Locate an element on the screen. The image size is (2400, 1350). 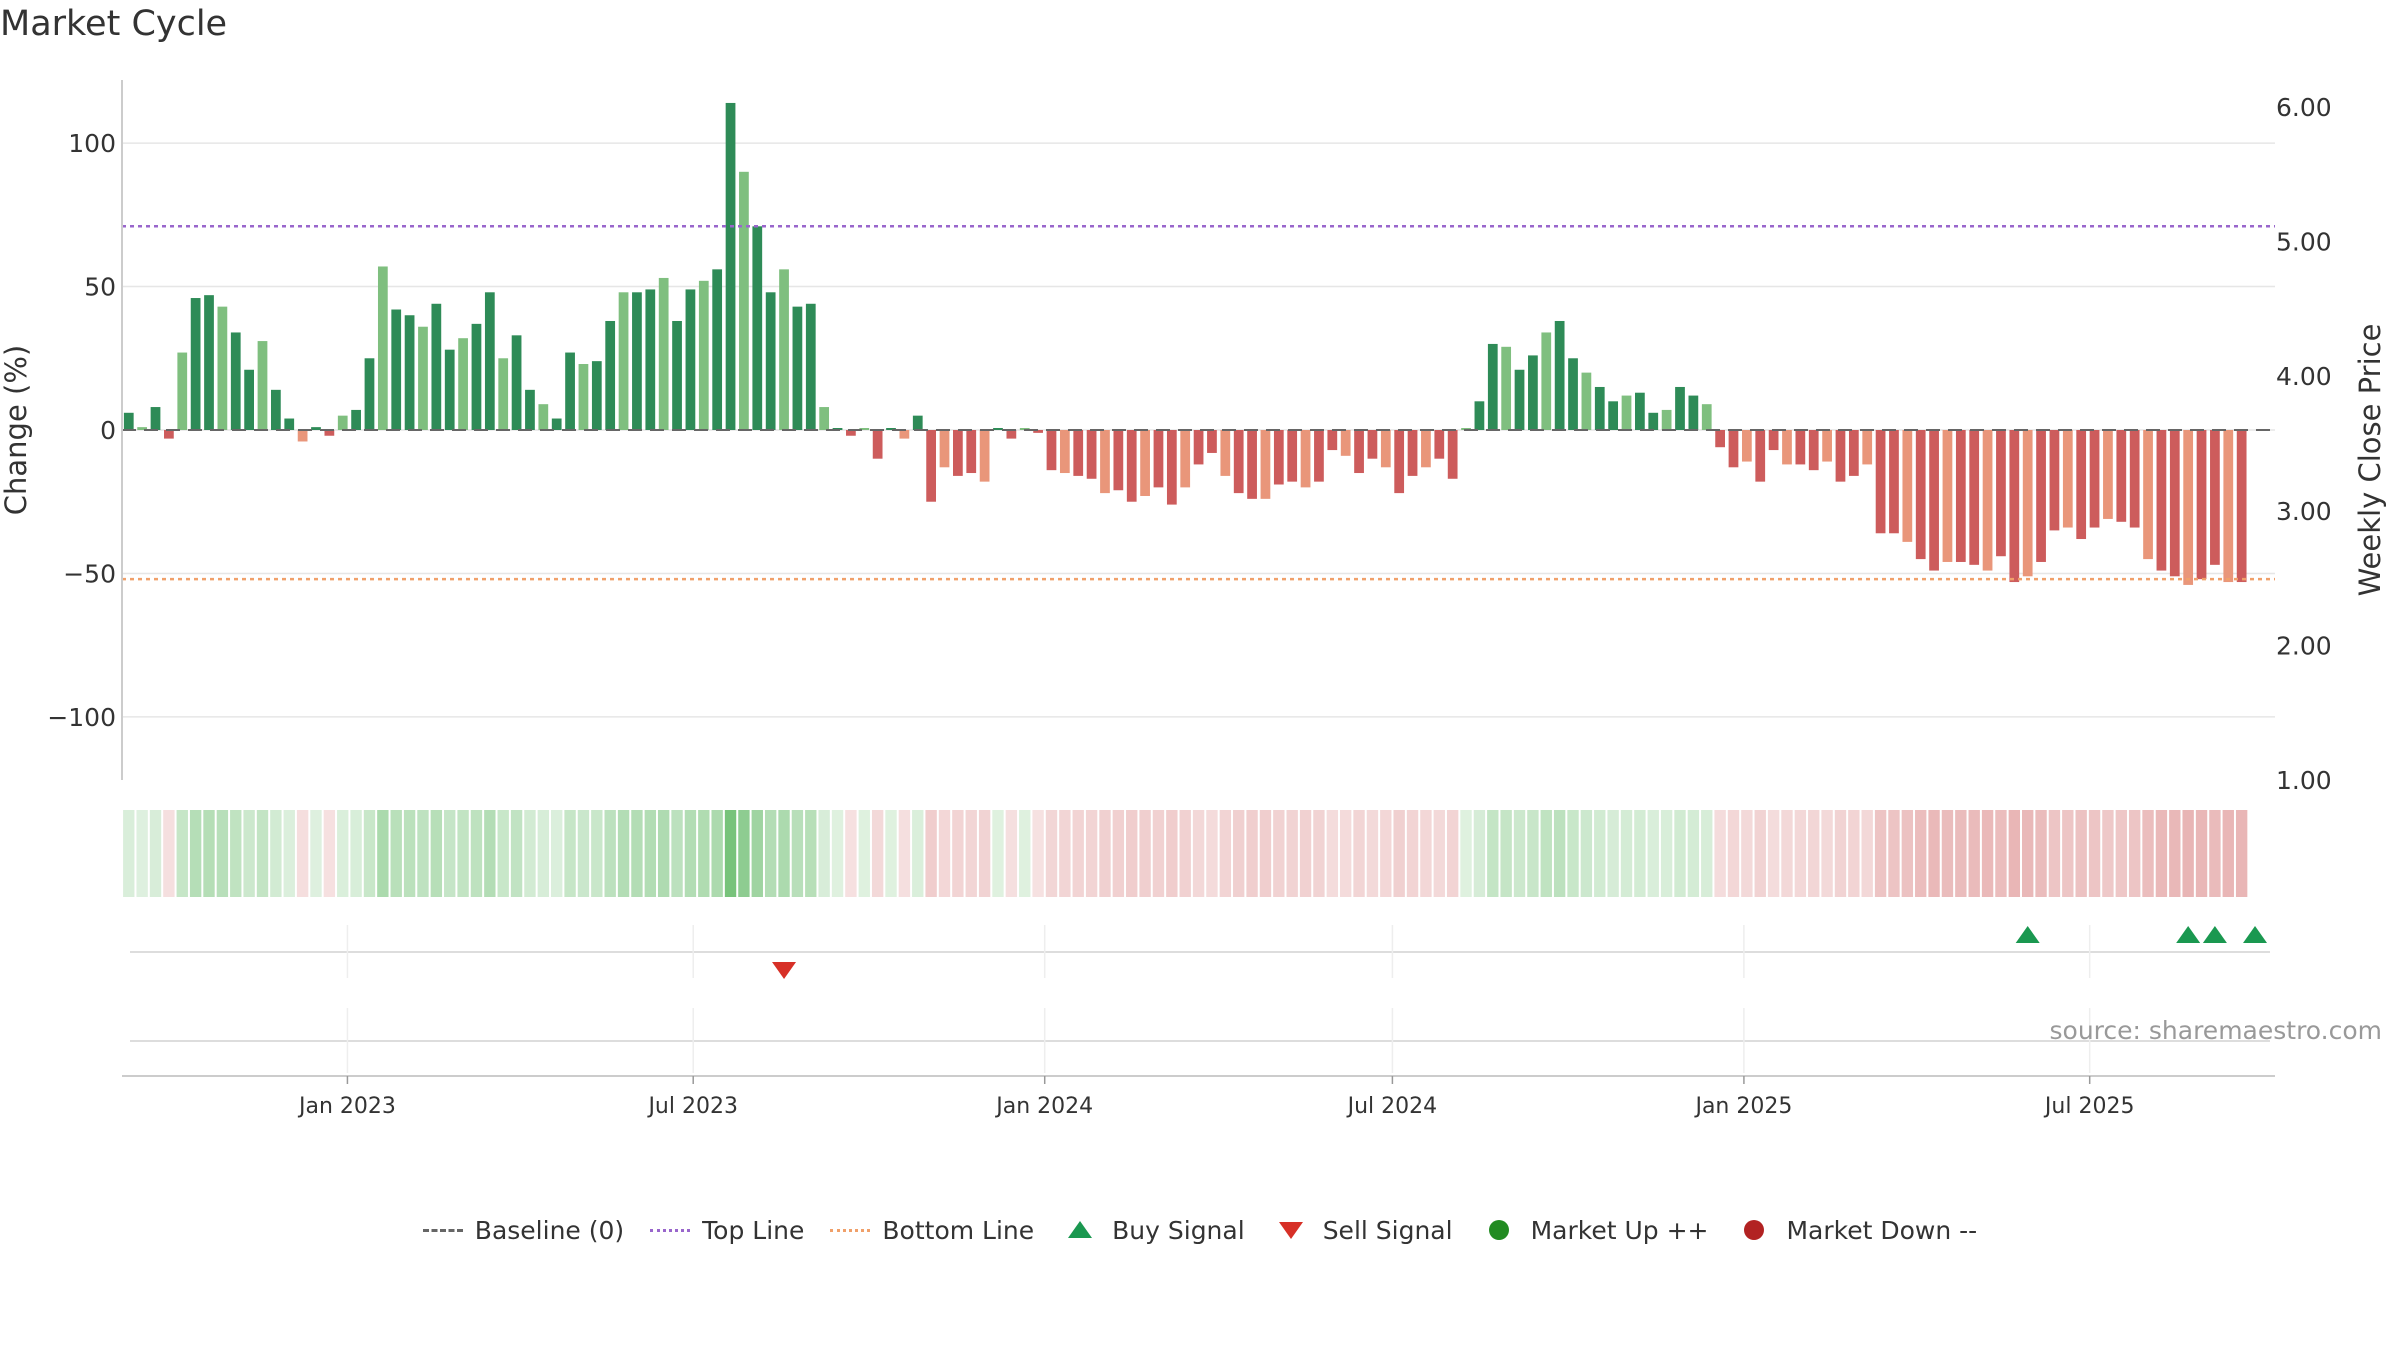
legend-item-sell-signal: Sell Signal is located at coordinates (1362, 1230).